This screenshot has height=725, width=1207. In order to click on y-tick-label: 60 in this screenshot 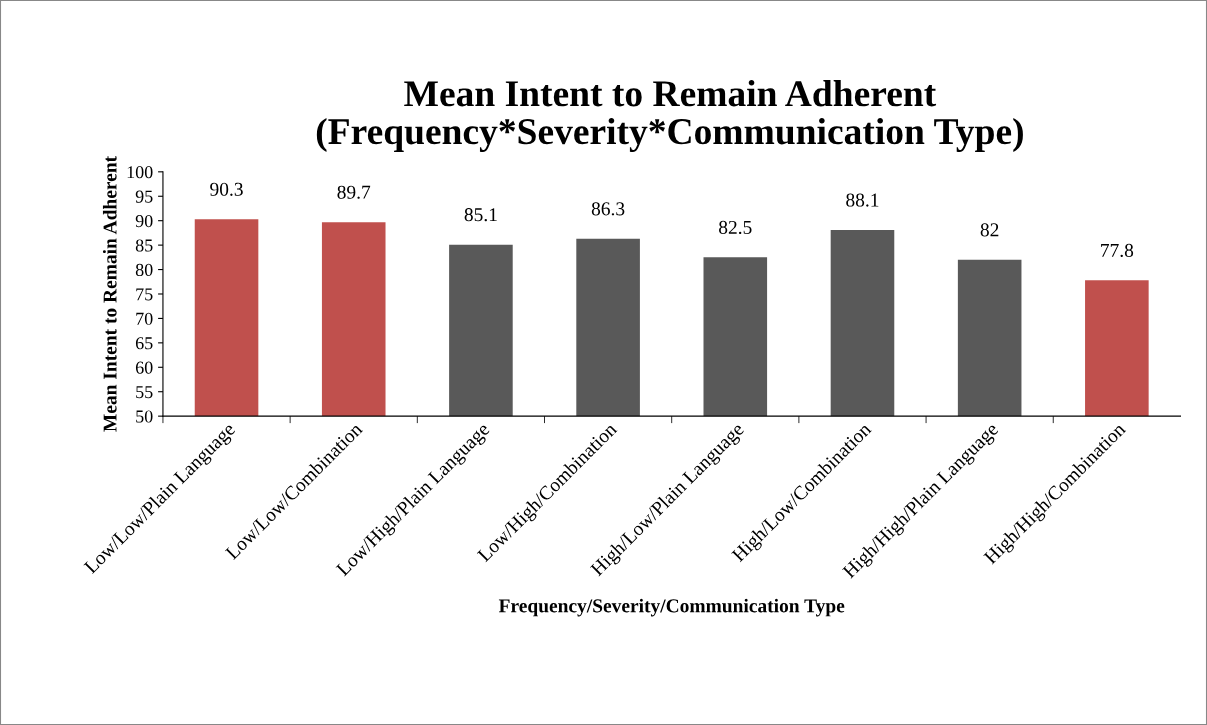, I will do `click(144, 367)`.